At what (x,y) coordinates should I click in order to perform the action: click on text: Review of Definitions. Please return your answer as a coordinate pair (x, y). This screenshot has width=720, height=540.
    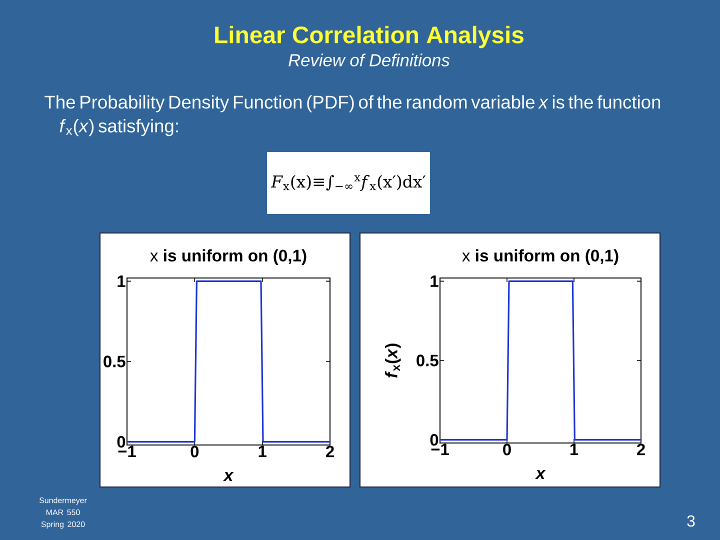
    Looking at the image, I should click on (369, 60).